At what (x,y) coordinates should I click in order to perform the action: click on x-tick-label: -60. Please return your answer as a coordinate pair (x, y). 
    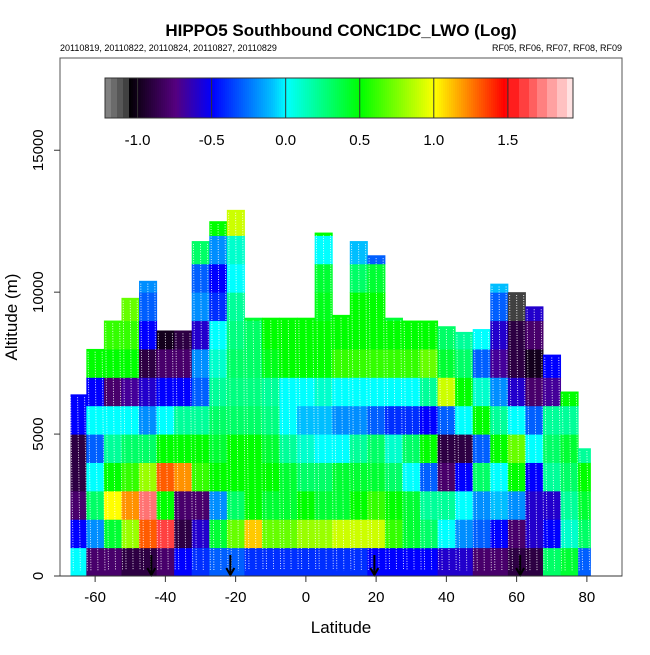
    Looking at the image, I should click on (95, 597).